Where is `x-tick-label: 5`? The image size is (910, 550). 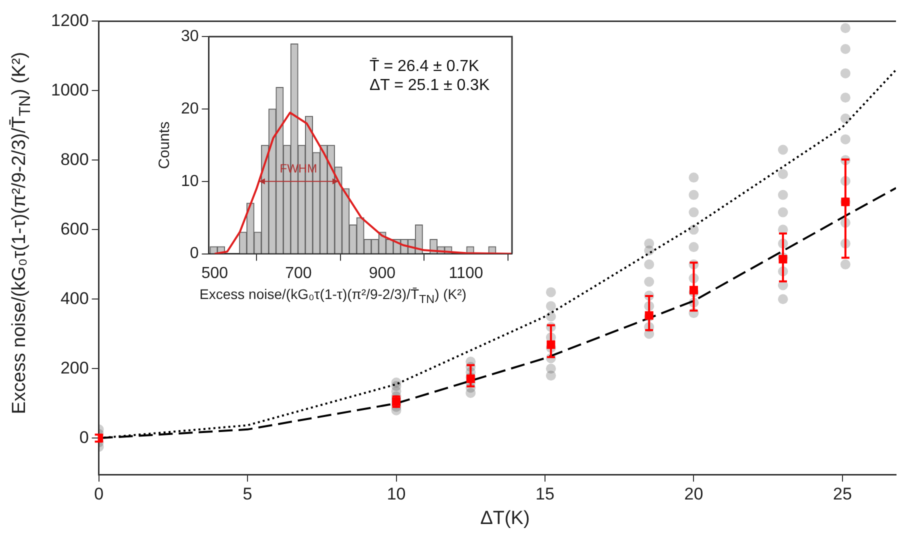
x-tick-label: 5 is located at coordinates (247, 494).